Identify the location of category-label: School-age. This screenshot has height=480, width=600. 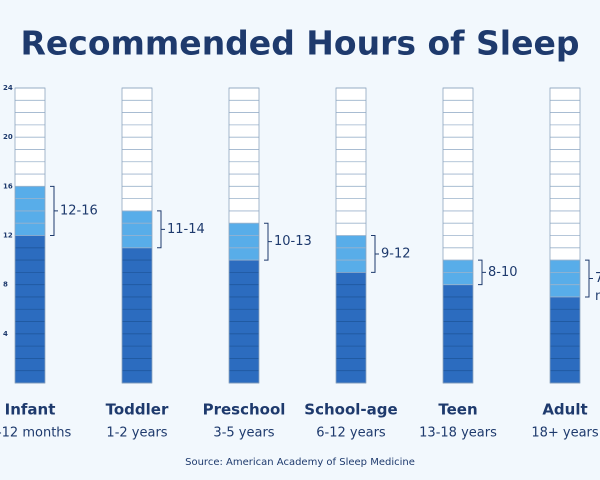
(350, 410).